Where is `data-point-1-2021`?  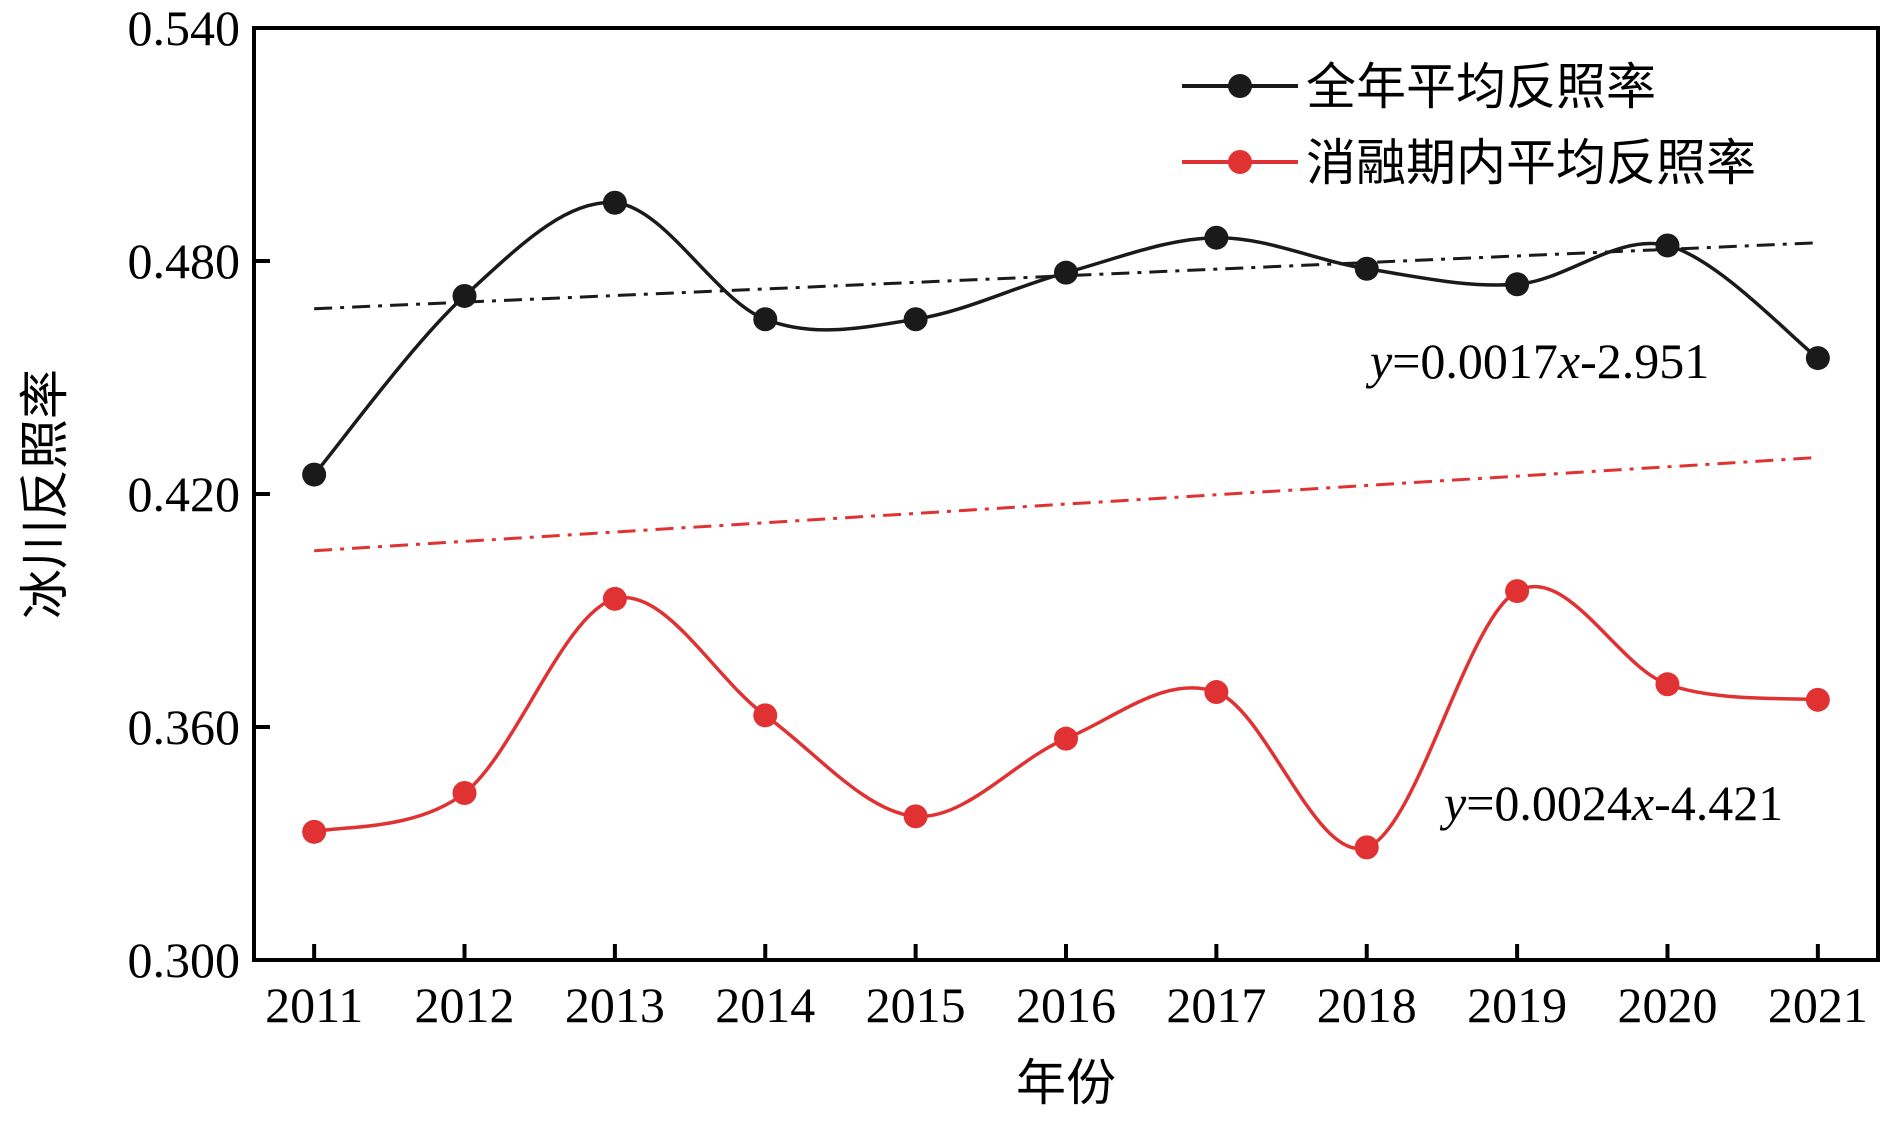 data-point-1-2021 is located at coordinates (1817, 699).